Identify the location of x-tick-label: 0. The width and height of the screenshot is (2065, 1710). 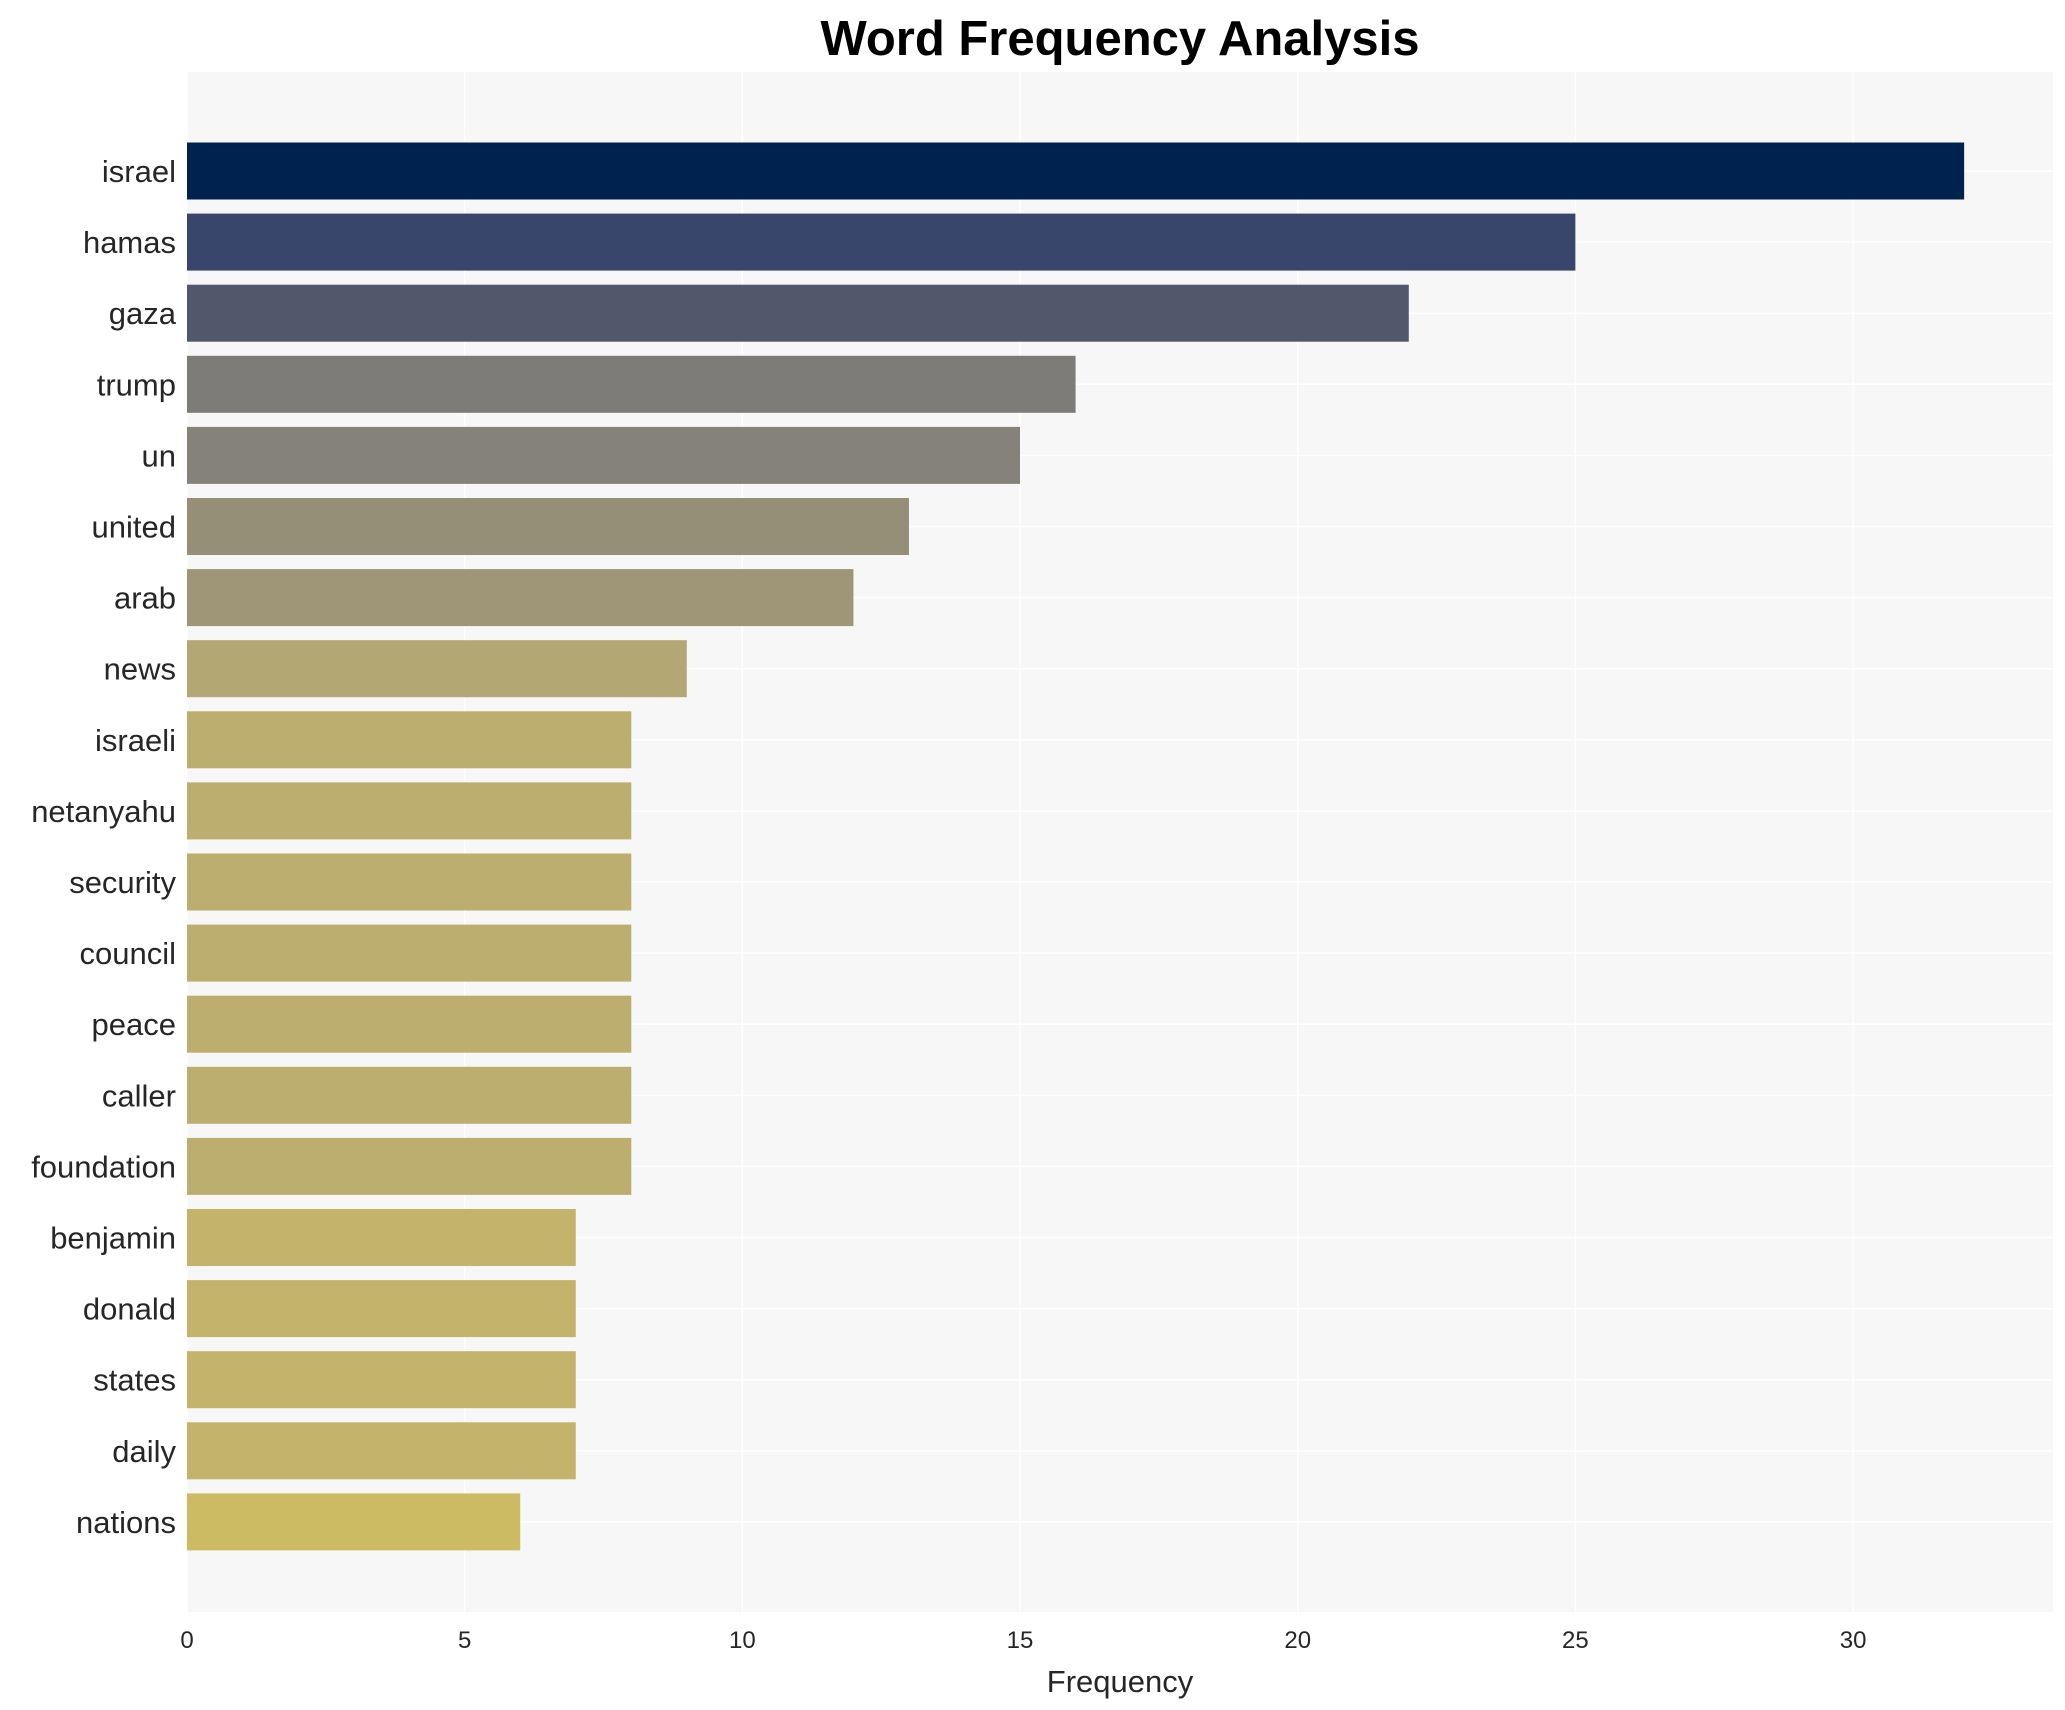
(186, 1640).